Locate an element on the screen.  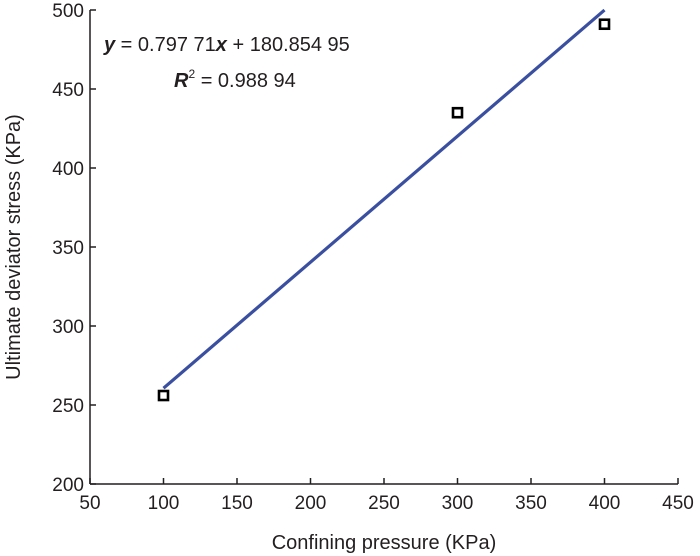
x-tick-label: 350 is located at coordinates (531, 503).